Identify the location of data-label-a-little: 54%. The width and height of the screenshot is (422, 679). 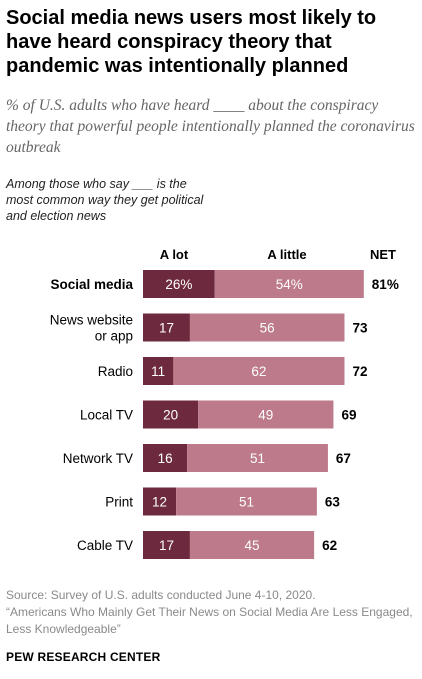
(289, 284).